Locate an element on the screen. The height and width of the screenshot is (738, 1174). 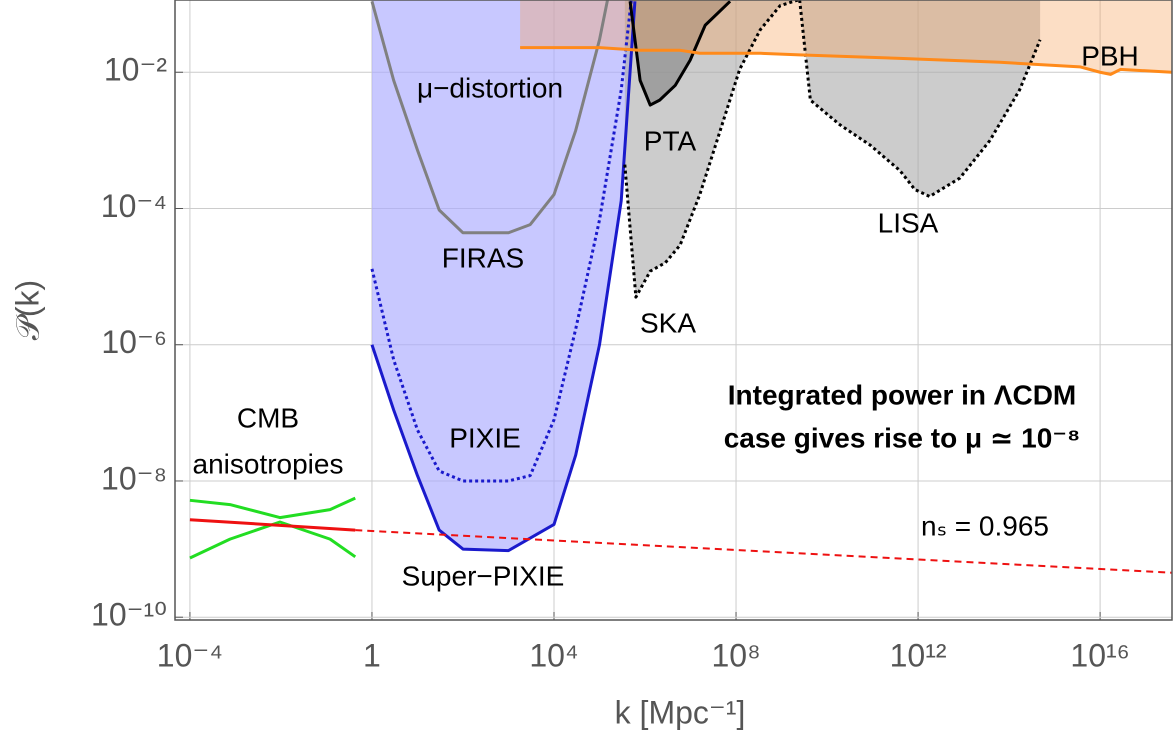
y-tick-label: 10⁻⁶ is located at coordinates (134, 342).